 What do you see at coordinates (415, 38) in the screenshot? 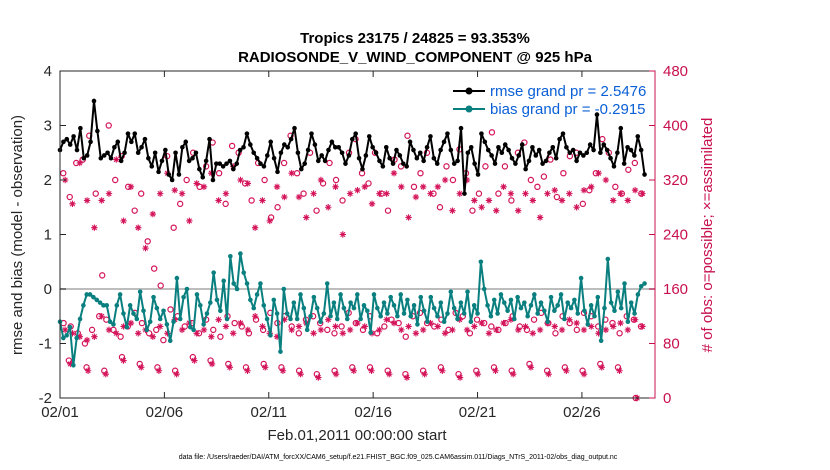
I see `chart-title-line1: Tropics 23175 / 24825 = 93.353%` at bounding box center [415, 38].